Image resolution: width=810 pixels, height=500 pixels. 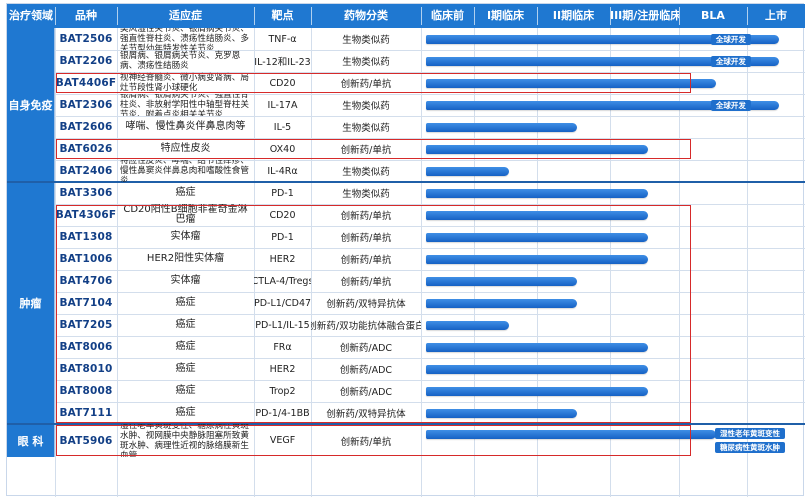 I want to click on indication: 实体瘤, so click(x=185, y=236).